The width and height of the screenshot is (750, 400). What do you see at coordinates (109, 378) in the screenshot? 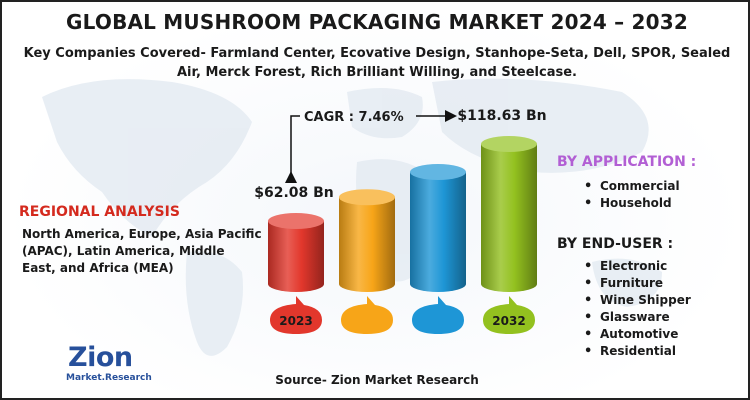
I see `logo-subtext: Market.Research` at bounding box center [109, 378].